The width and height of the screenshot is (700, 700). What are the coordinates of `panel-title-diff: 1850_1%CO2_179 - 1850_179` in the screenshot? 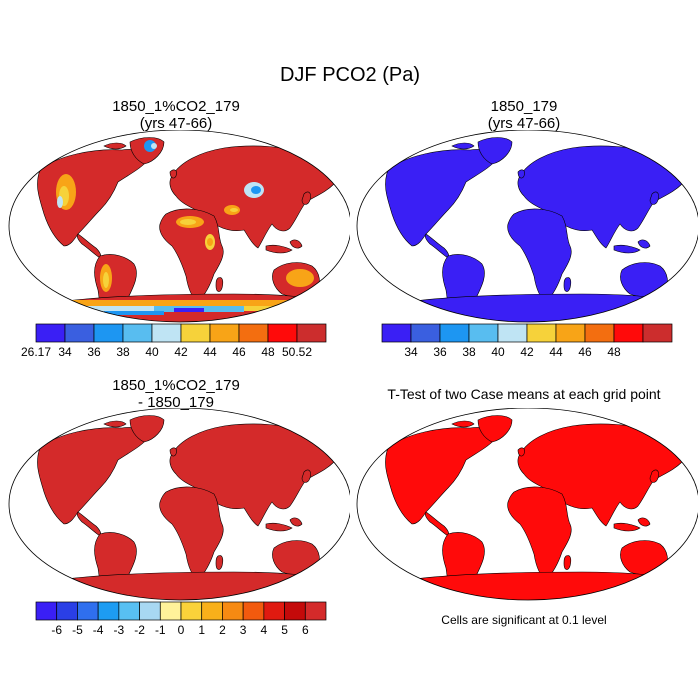 It's located at (176, 394).